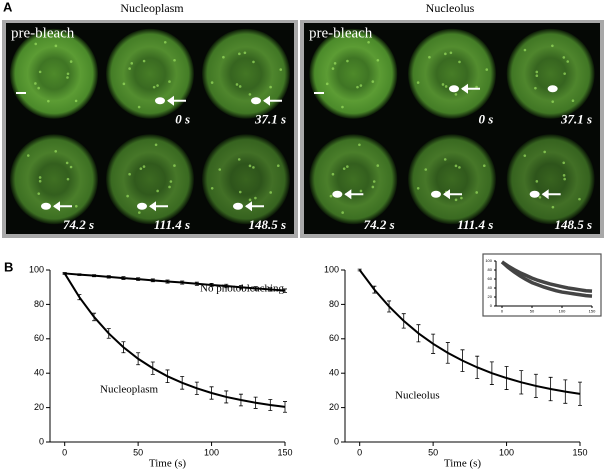 Image resolution: width=606 pixels, height=470 pixels. What do you see at coordinates (138, 453) in the screenshot?
I see `x-tick-label: 50` at bounding box center [138, 453].